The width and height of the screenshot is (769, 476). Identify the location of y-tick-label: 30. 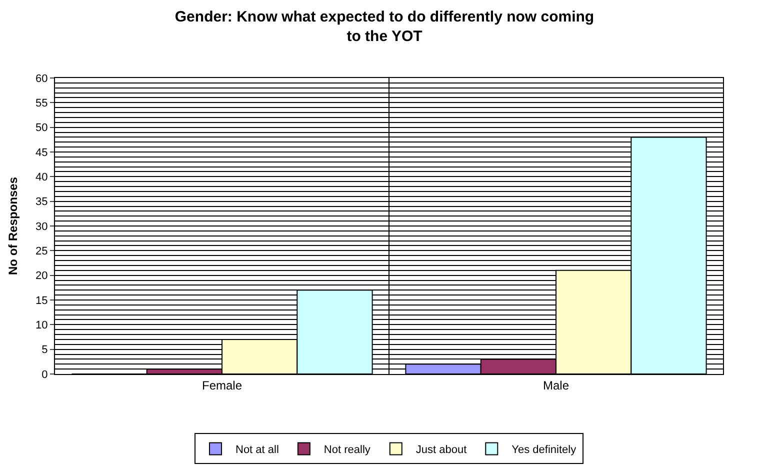
(42, 226).